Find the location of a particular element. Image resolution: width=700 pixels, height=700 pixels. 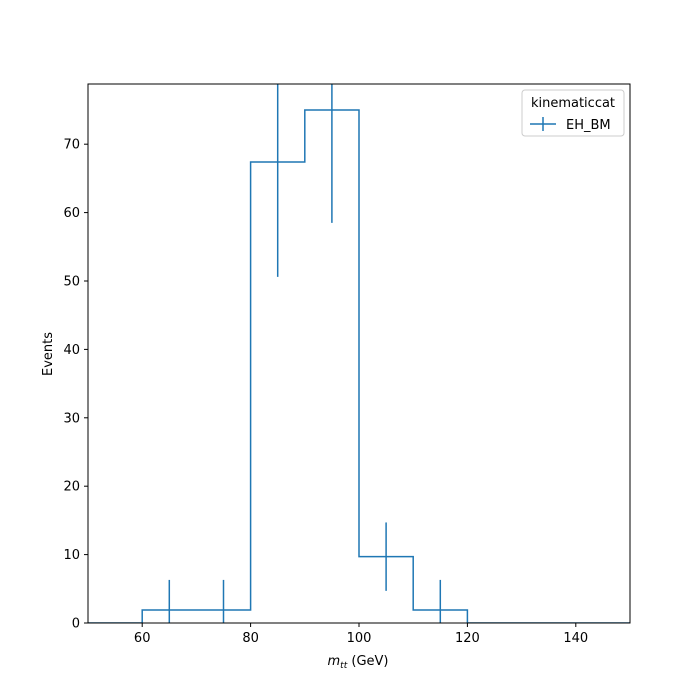

x-axis-label-subscript: tt is located at coordinates (344, 666).